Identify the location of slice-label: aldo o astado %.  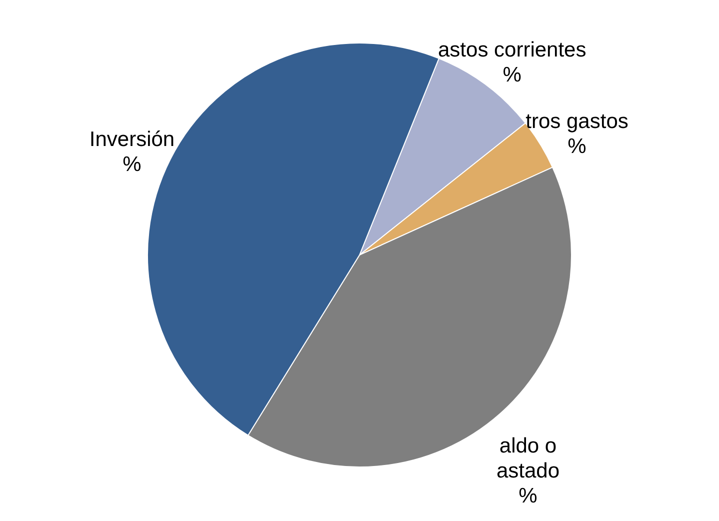
(528, 471).